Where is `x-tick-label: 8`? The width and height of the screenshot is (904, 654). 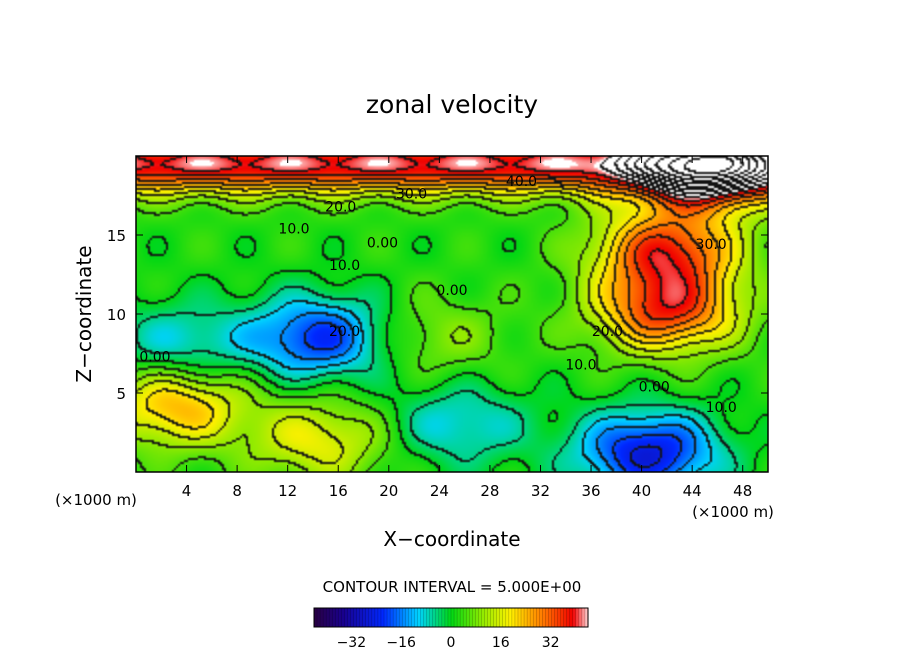
x-tick-label: 8 is located at coordinates (237, 491).